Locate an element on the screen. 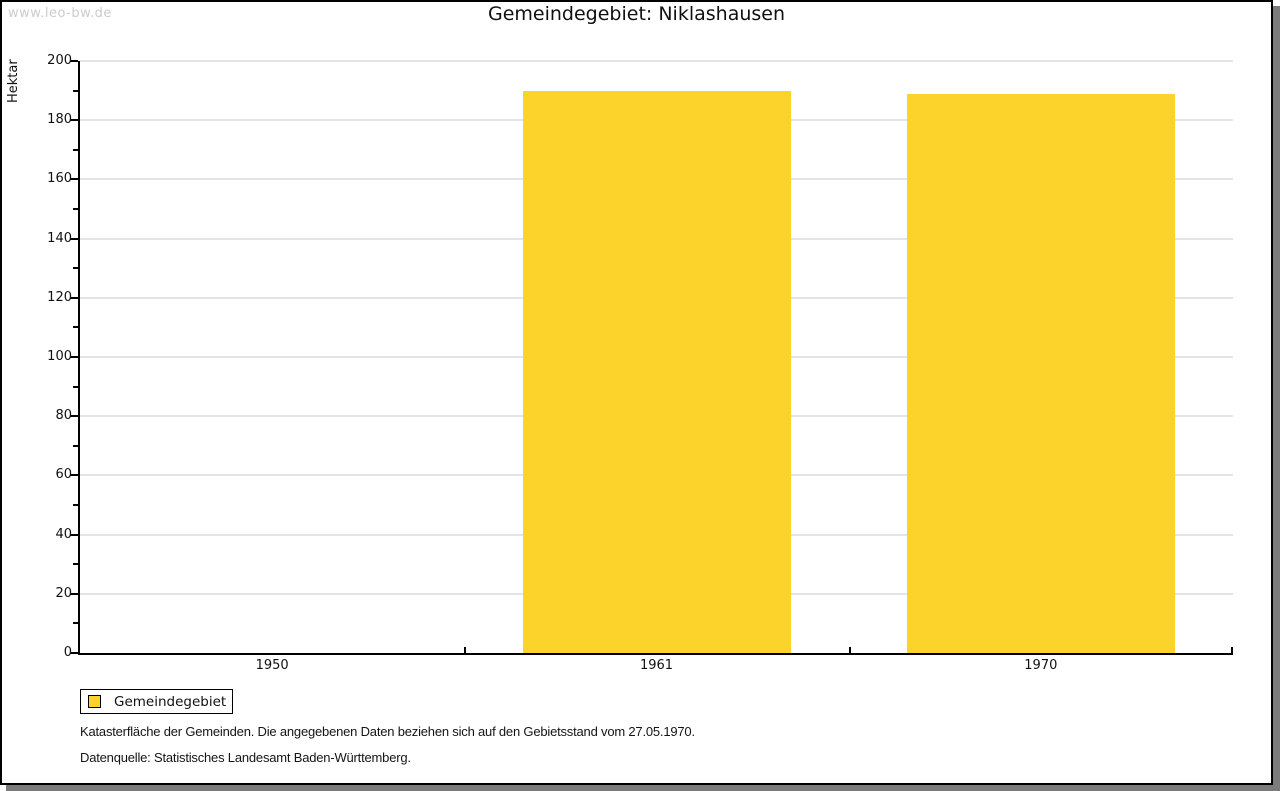 The width and height of the screenshot is (1280, 791). chart-title: Gemeindegebiet: Niklashausen is located at coordinates (636, 14).